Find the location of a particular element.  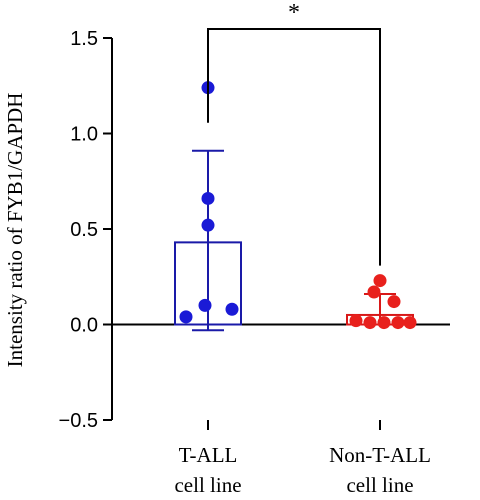

x-axis-labels: T-ALL cell line Non-T-ALL cell line is located at coordinates (302, 470).